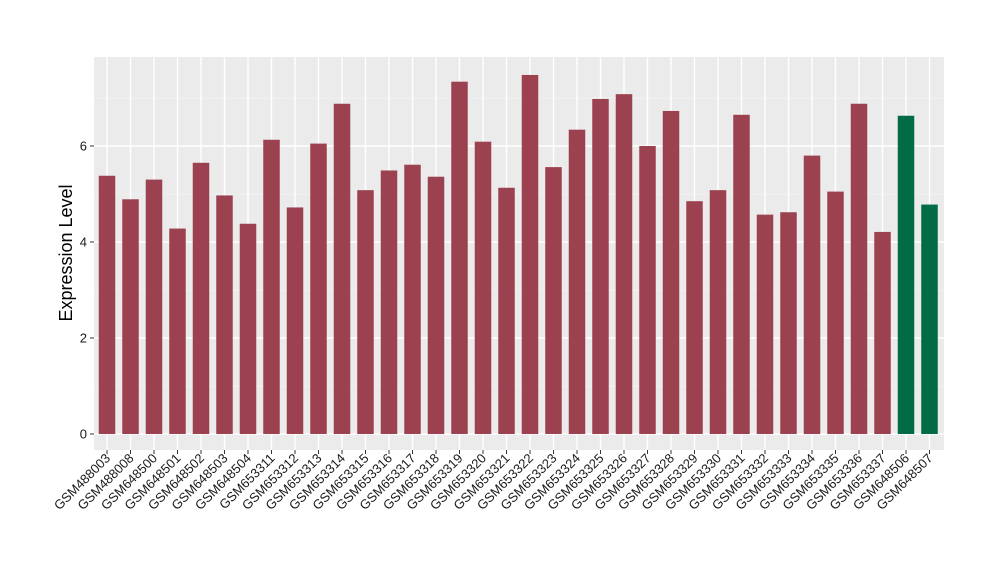  What do you see at coordinates (835, 312) in the screenshot?
I see `bar-GSM653335` at bounding box center [835, 312].